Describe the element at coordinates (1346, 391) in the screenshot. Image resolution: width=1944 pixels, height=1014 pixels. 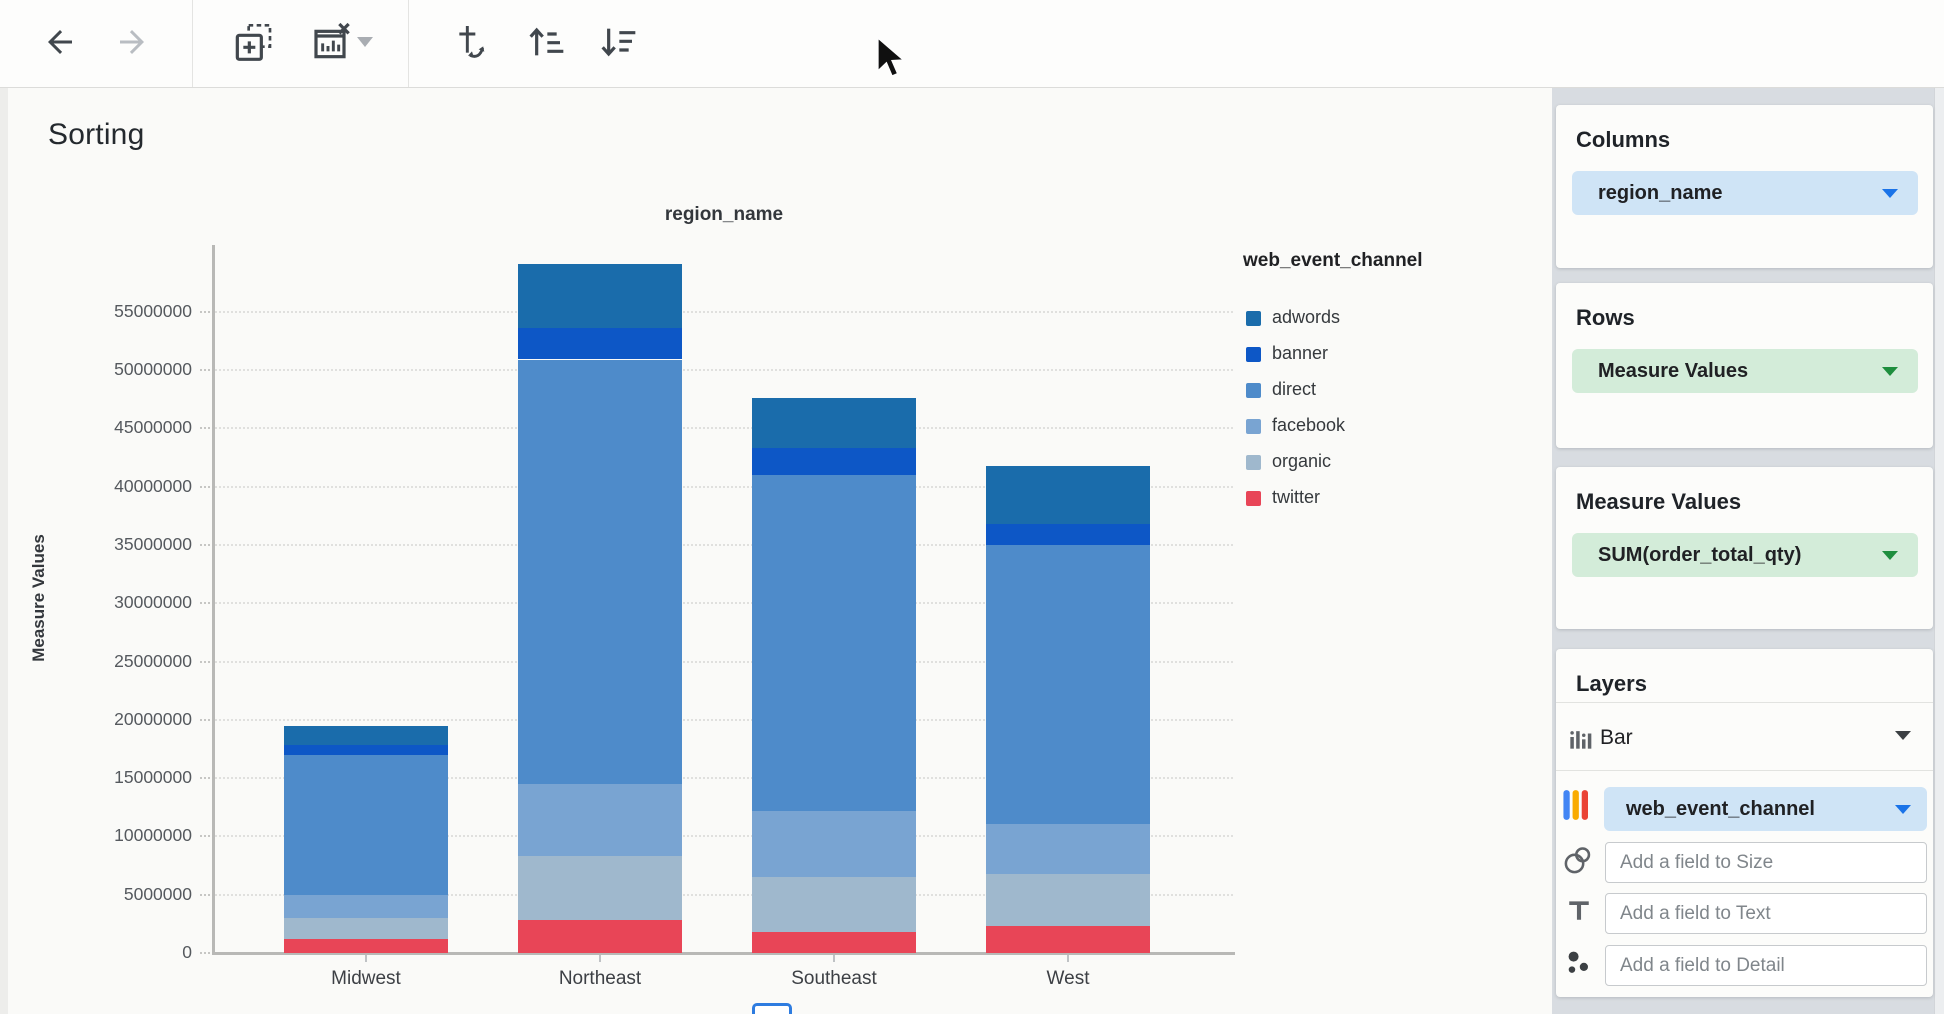
I see `legend-item: direct` at that location.